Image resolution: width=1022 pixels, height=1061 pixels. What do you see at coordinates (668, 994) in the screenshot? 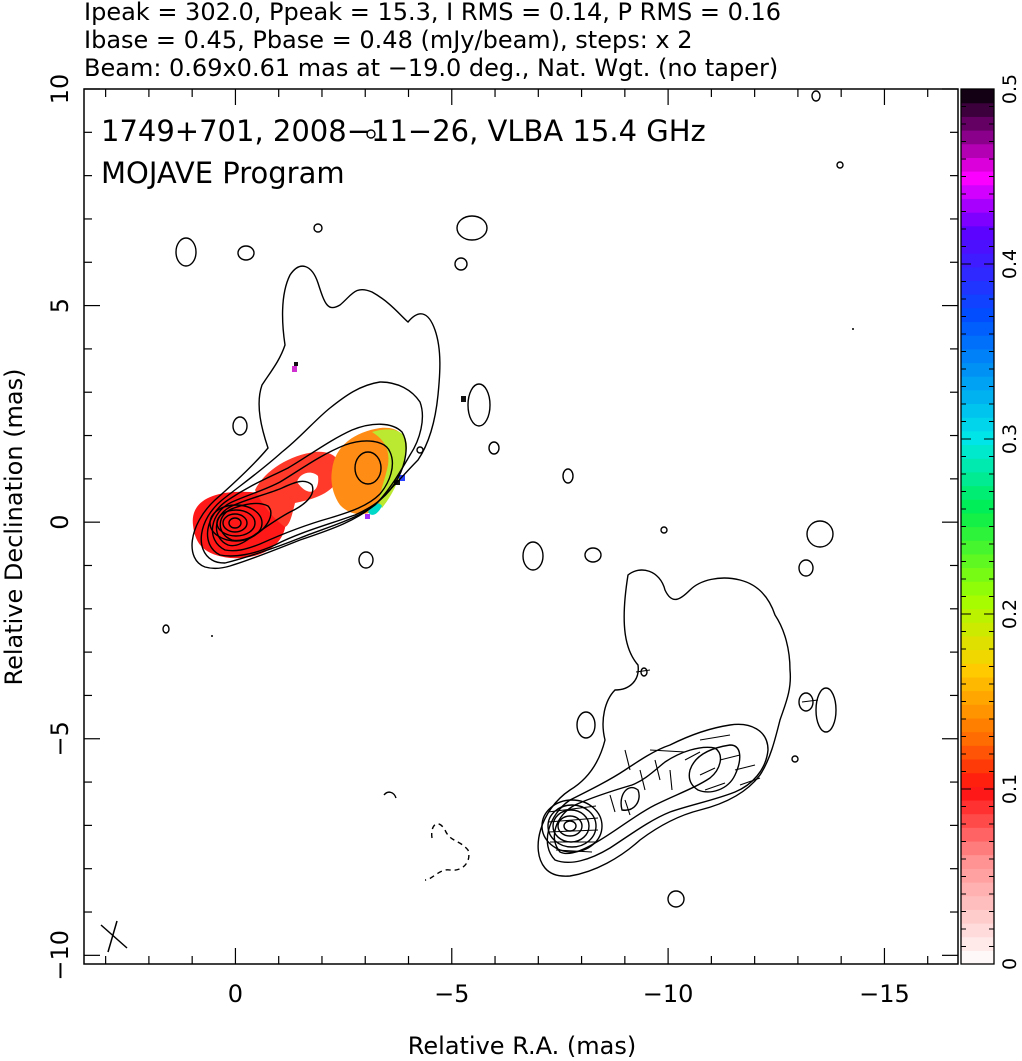
I see `x-tick-label: −10` at bounding box center [668, 994].